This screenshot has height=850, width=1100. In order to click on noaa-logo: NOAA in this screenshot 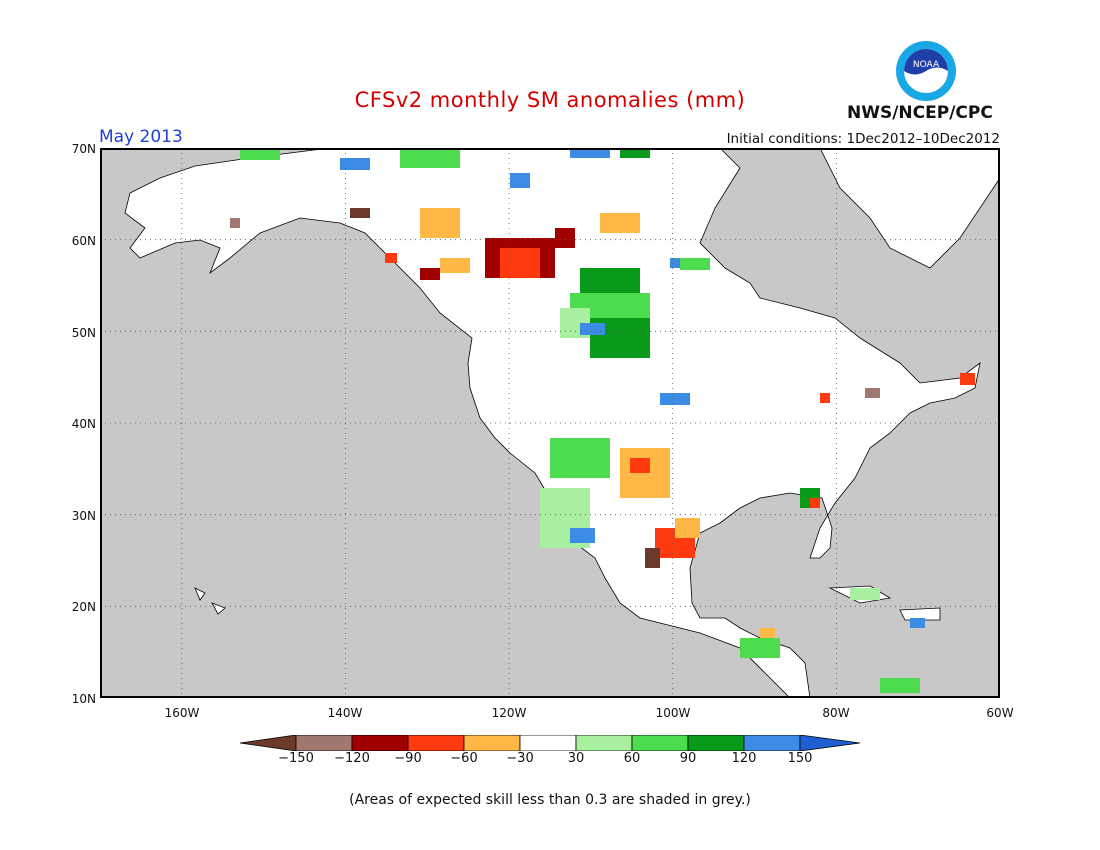, I will do `click(926, 71)`.